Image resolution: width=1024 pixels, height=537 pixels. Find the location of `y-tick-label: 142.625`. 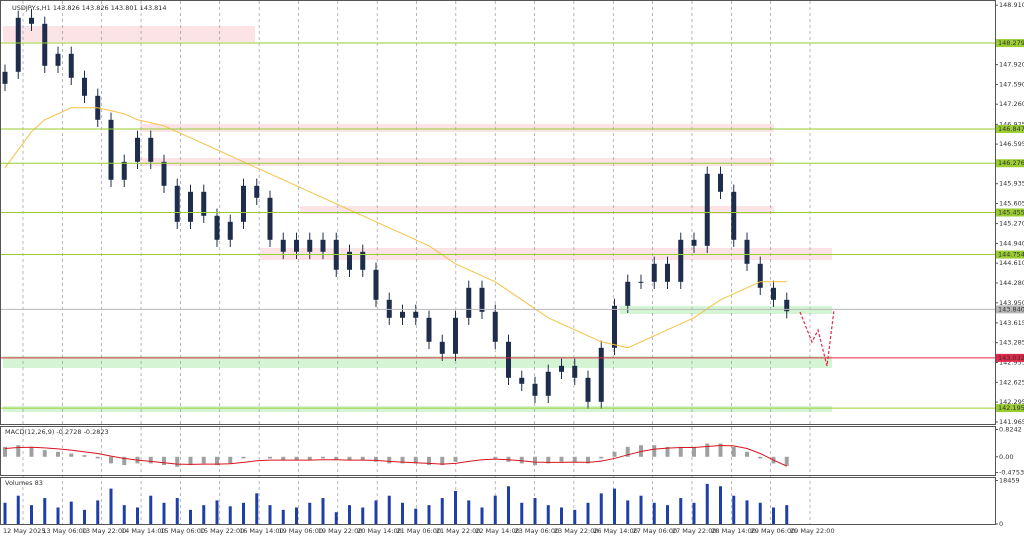

y-tick-label: 142.625 is located at coordinates (1011, 382).